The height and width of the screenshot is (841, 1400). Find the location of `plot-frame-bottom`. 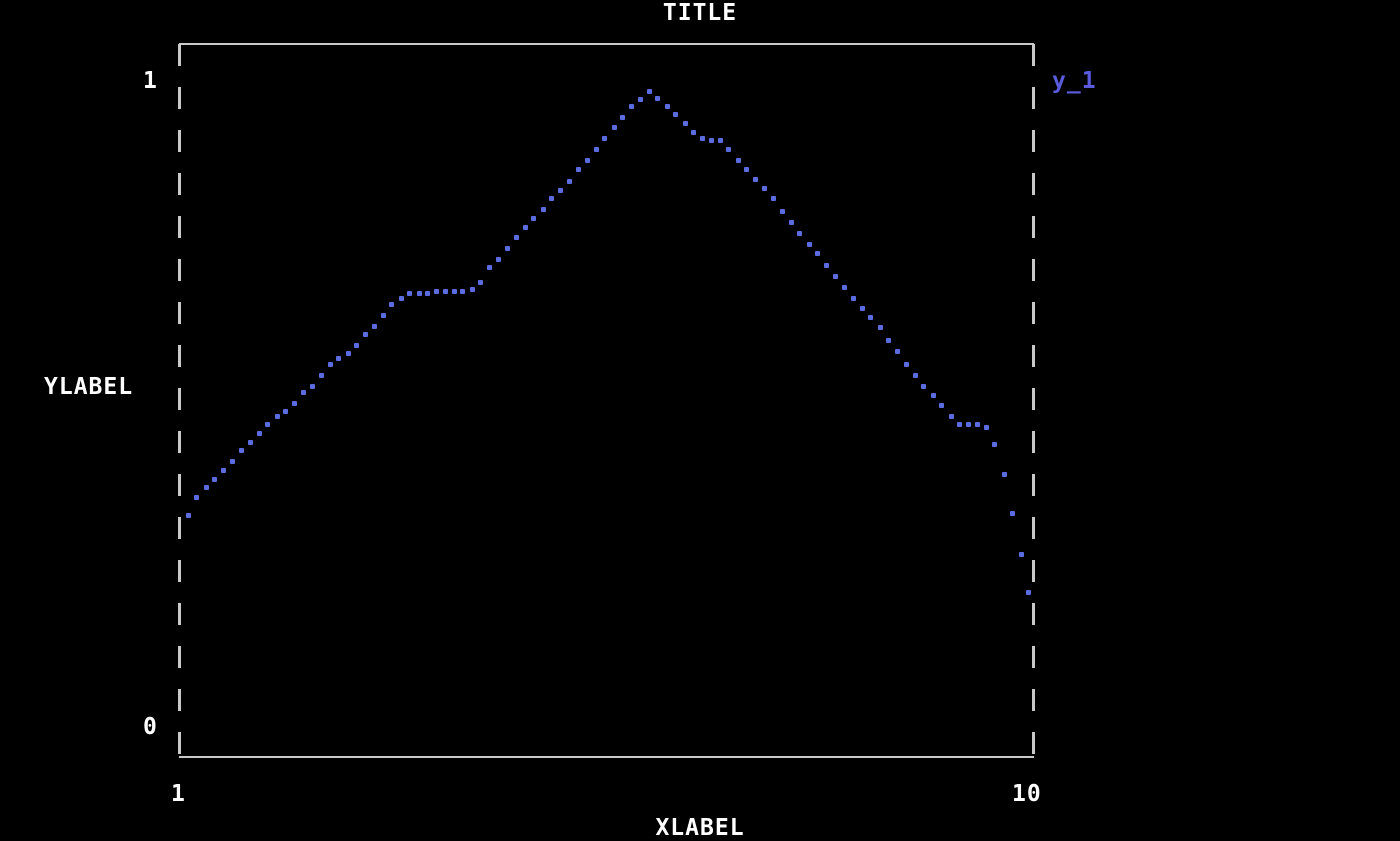

plot-frame-bottom is located at coordinates (606, 757).